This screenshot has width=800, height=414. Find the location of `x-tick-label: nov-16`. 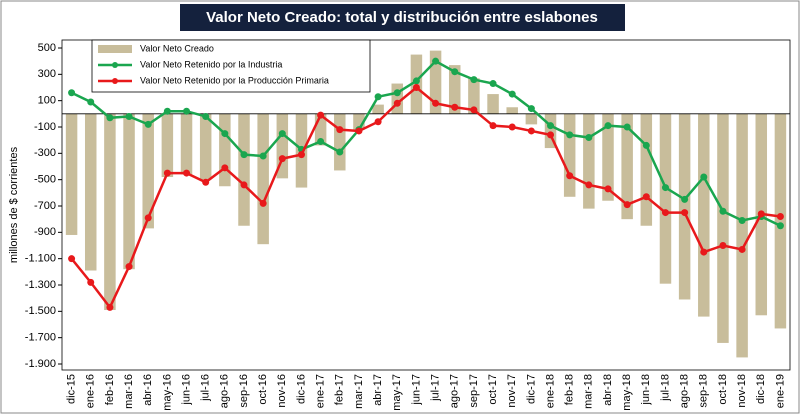

x-tick-label: nov-16 is located at coordinates (282, 391).